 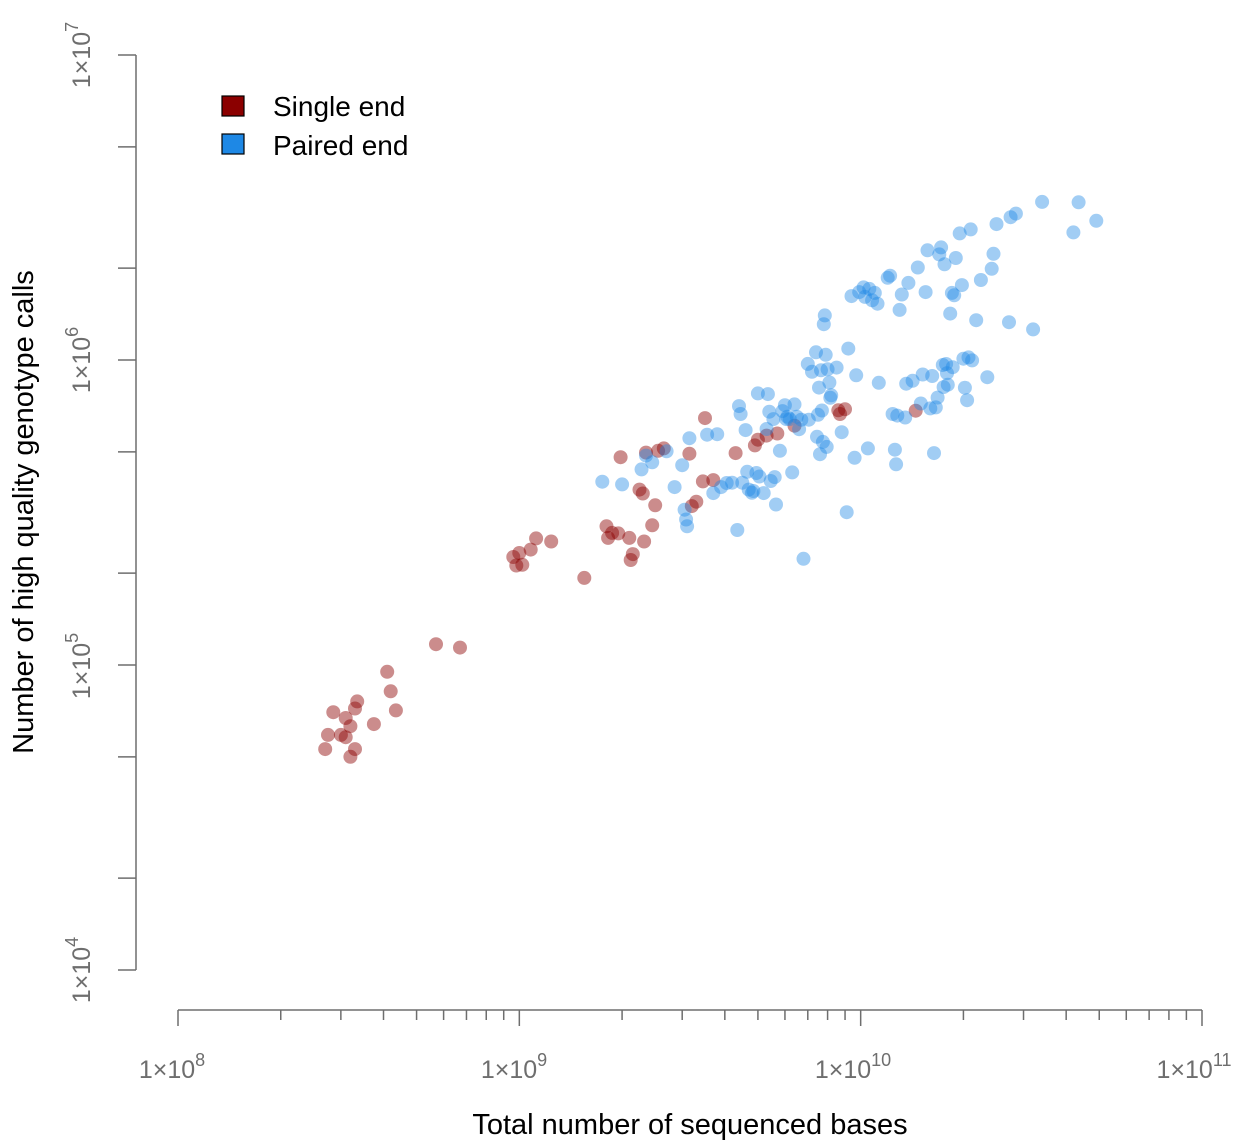 What do you see at coordinates (79, 360) in the screenshot?
I see `y-tick-label-1e6: 1×106` at bounding box center [79, 360].